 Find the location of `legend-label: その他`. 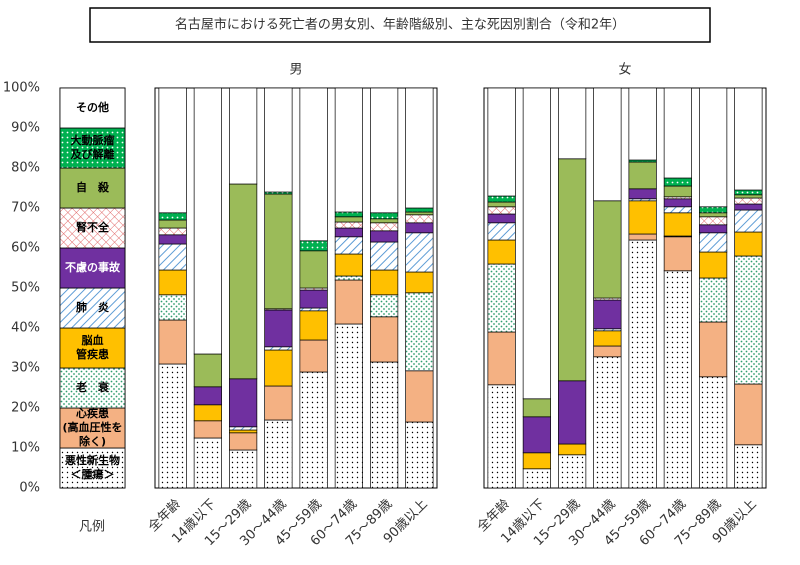

legend-label: その他 is located at coordinates (92, 108).